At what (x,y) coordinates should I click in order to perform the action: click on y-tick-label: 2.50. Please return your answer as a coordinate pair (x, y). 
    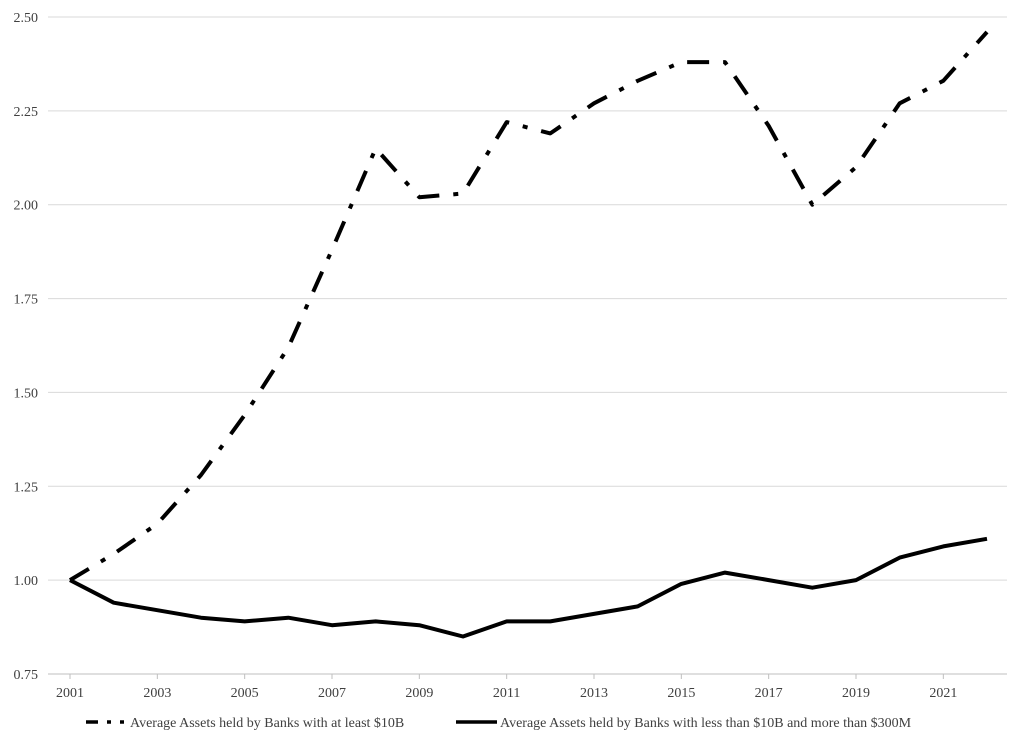
    Looking at the image, I should click on (26, 18).